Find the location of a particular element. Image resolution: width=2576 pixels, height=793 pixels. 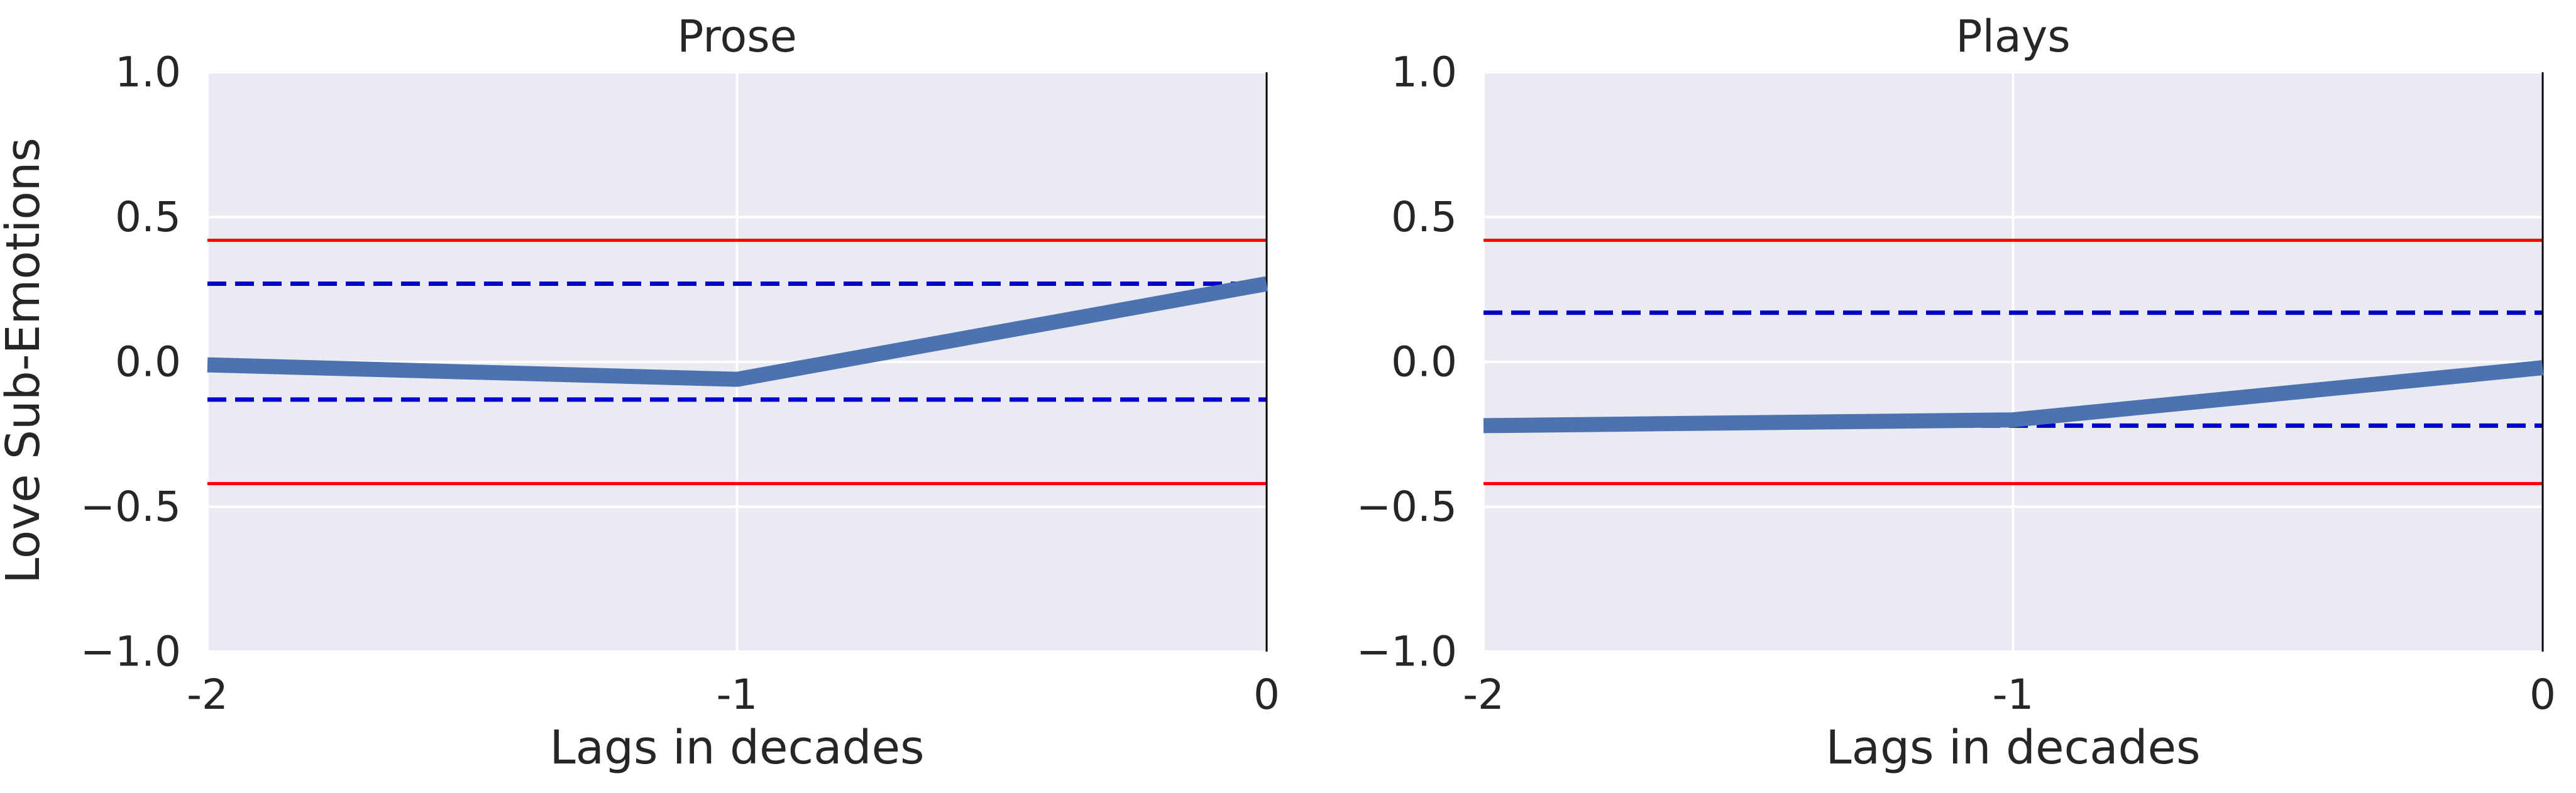

panel-title: Prose is located at coordinates (737, 36).